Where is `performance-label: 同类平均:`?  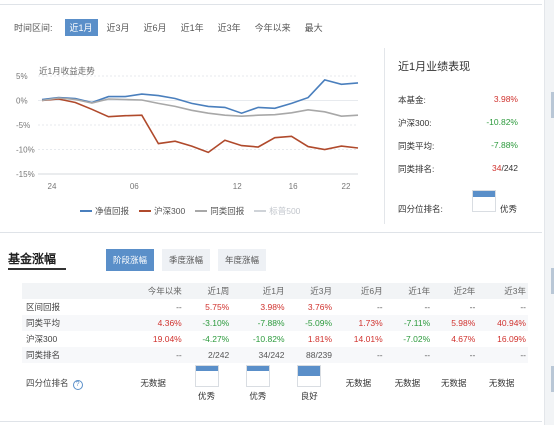
performance-label: 同类平均: is located at coordinates (416, 146).